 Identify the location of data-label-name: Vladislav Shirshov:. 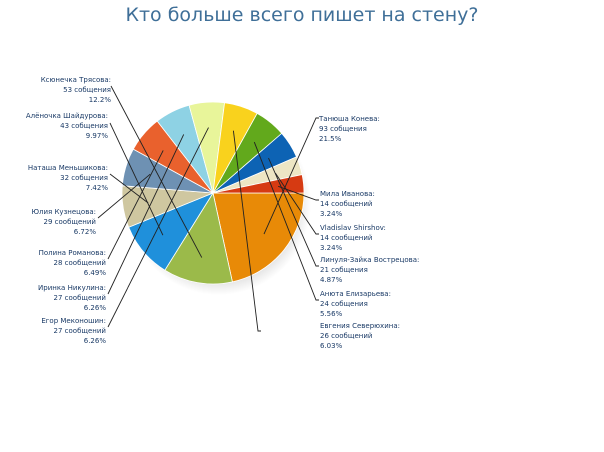
(353, 228).